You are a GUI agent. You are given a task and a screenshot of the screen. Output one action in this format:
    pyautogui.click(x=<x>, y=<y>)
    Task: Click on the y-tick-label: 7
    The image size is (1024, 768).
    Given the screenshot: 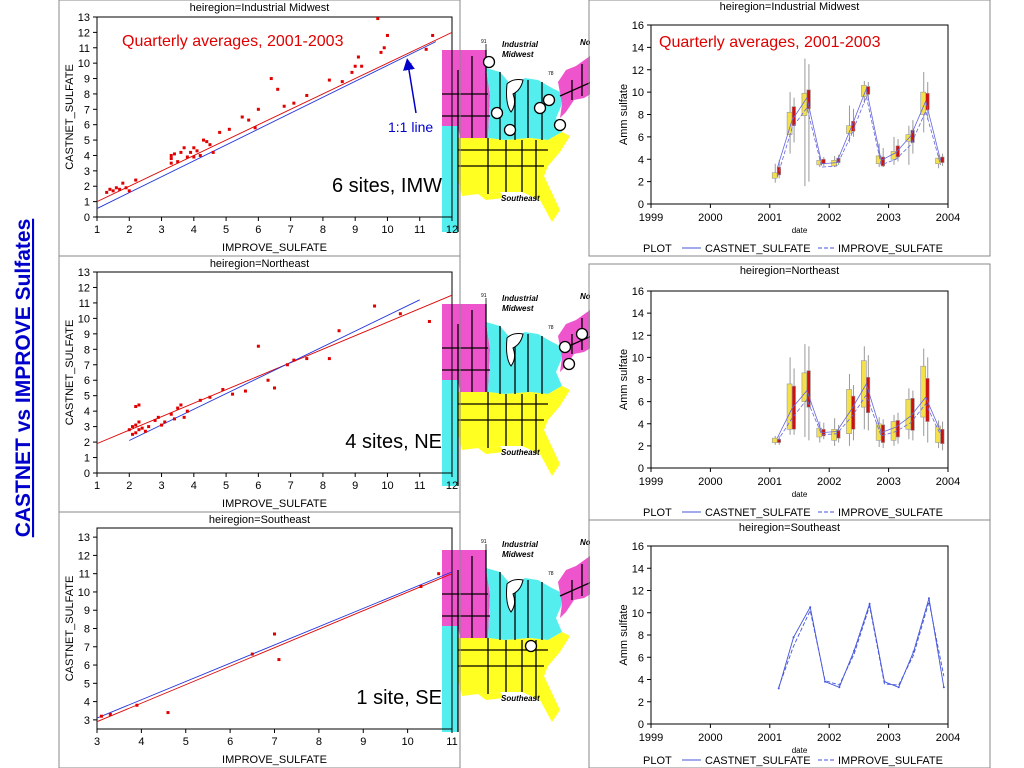 What is the action you would take?
    pyautogui.click(x=87, y=366)
    